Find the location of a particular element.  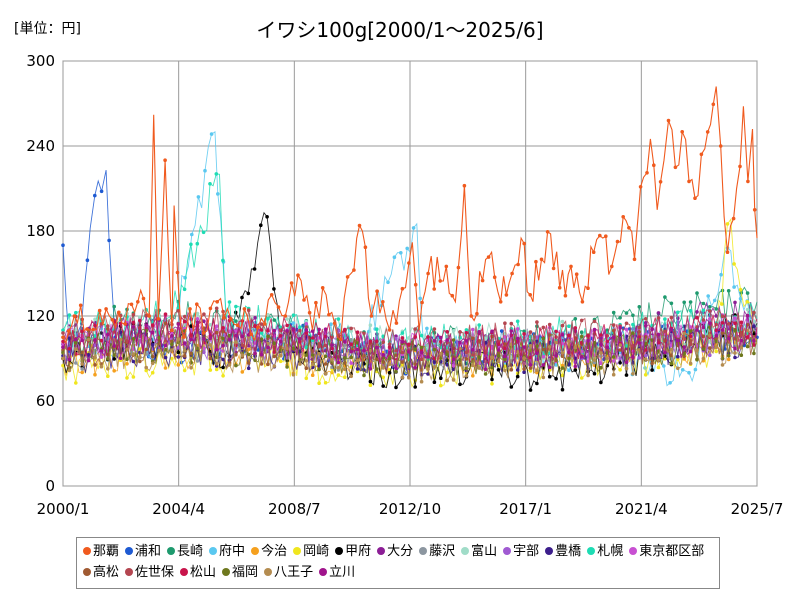

legend-item: 浦和 is located at coordinates (143, 551).